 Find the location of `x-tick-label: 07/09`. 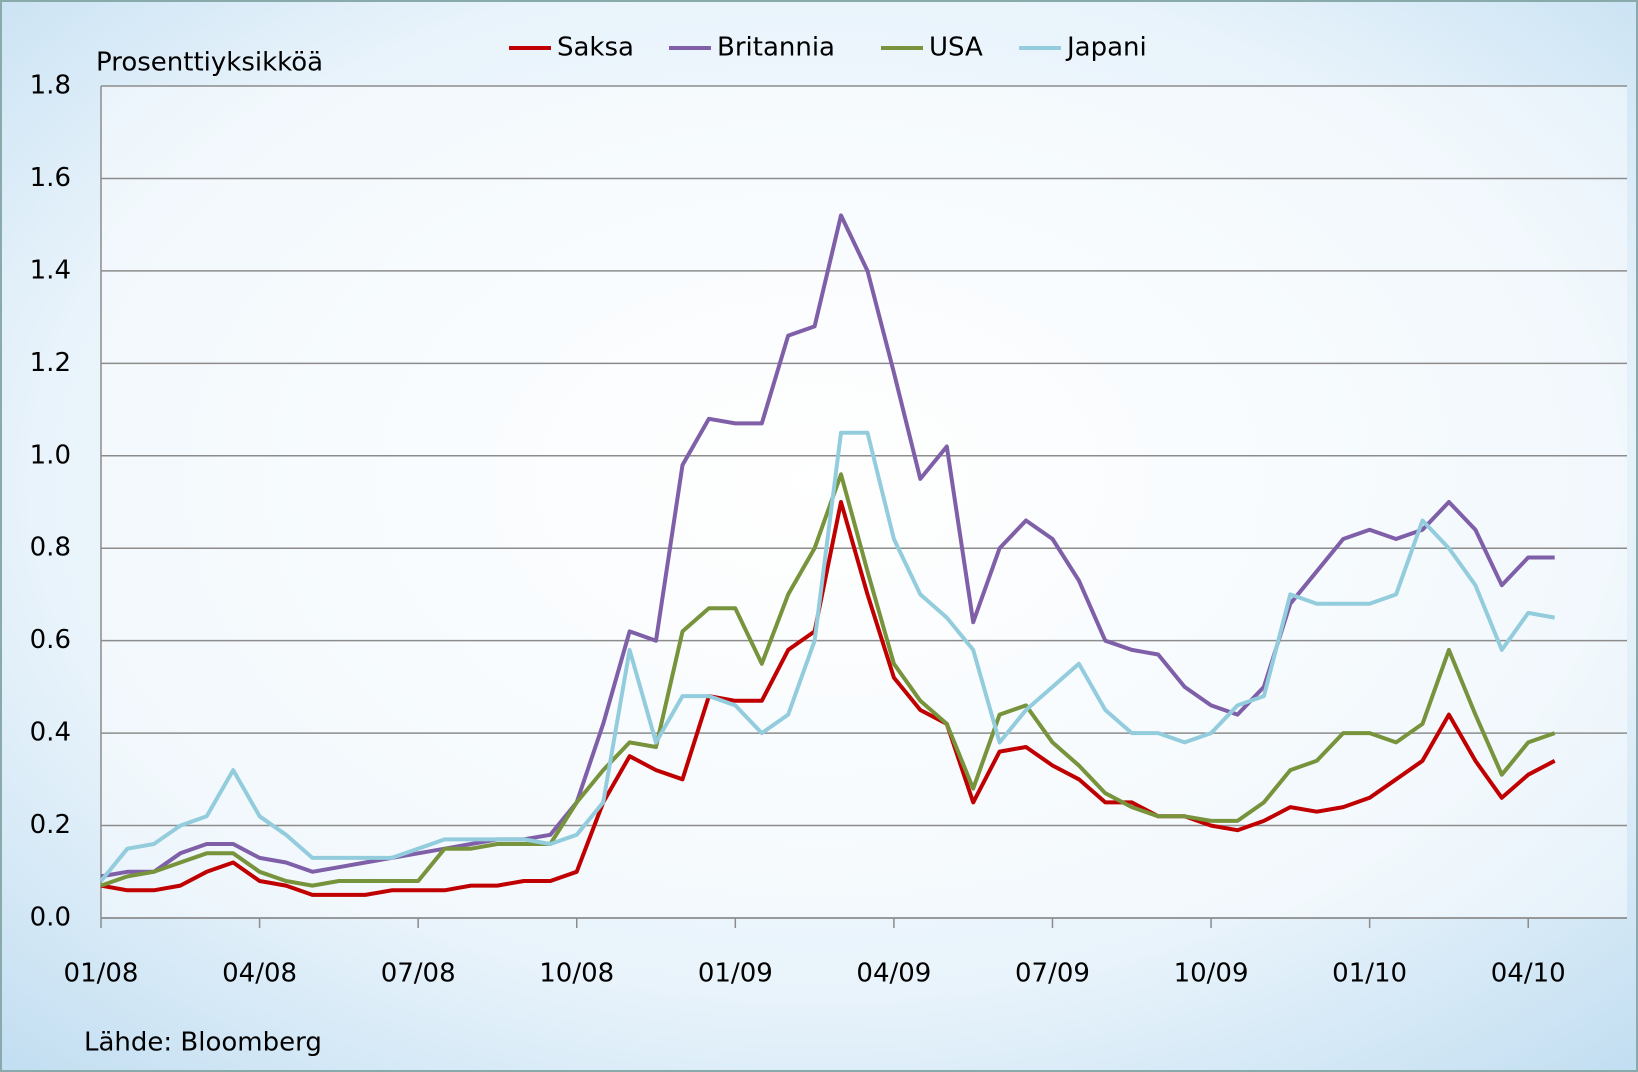

x-tick-label: 07/09 is located at coordinates (1052, 974).